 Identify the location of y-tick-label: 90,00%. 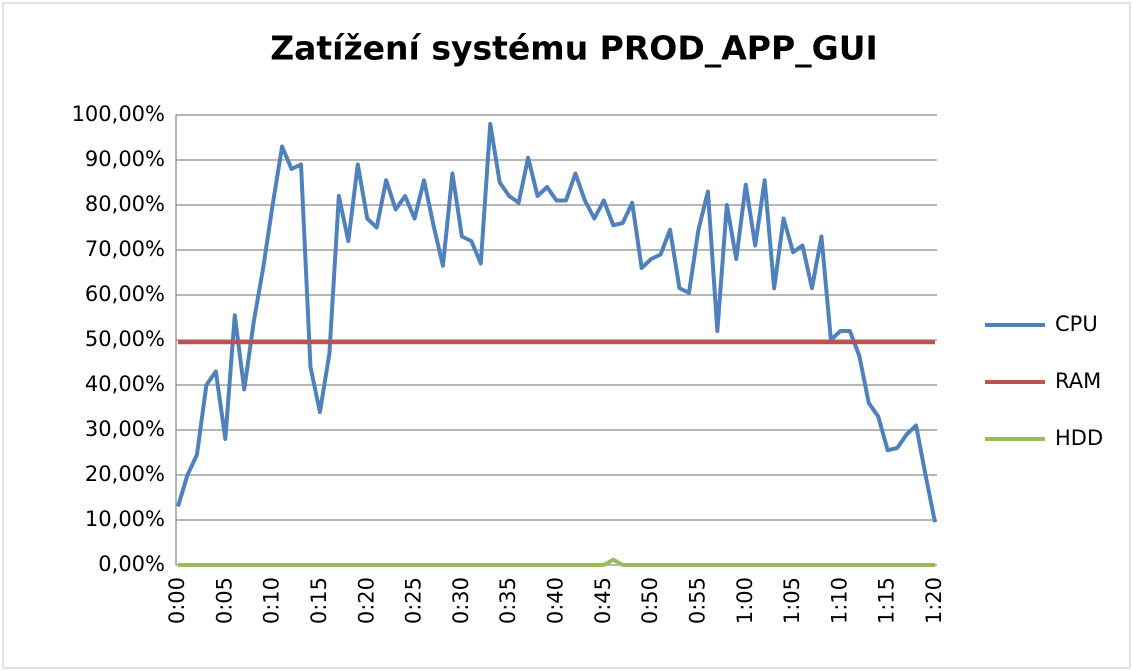
(125, 159).